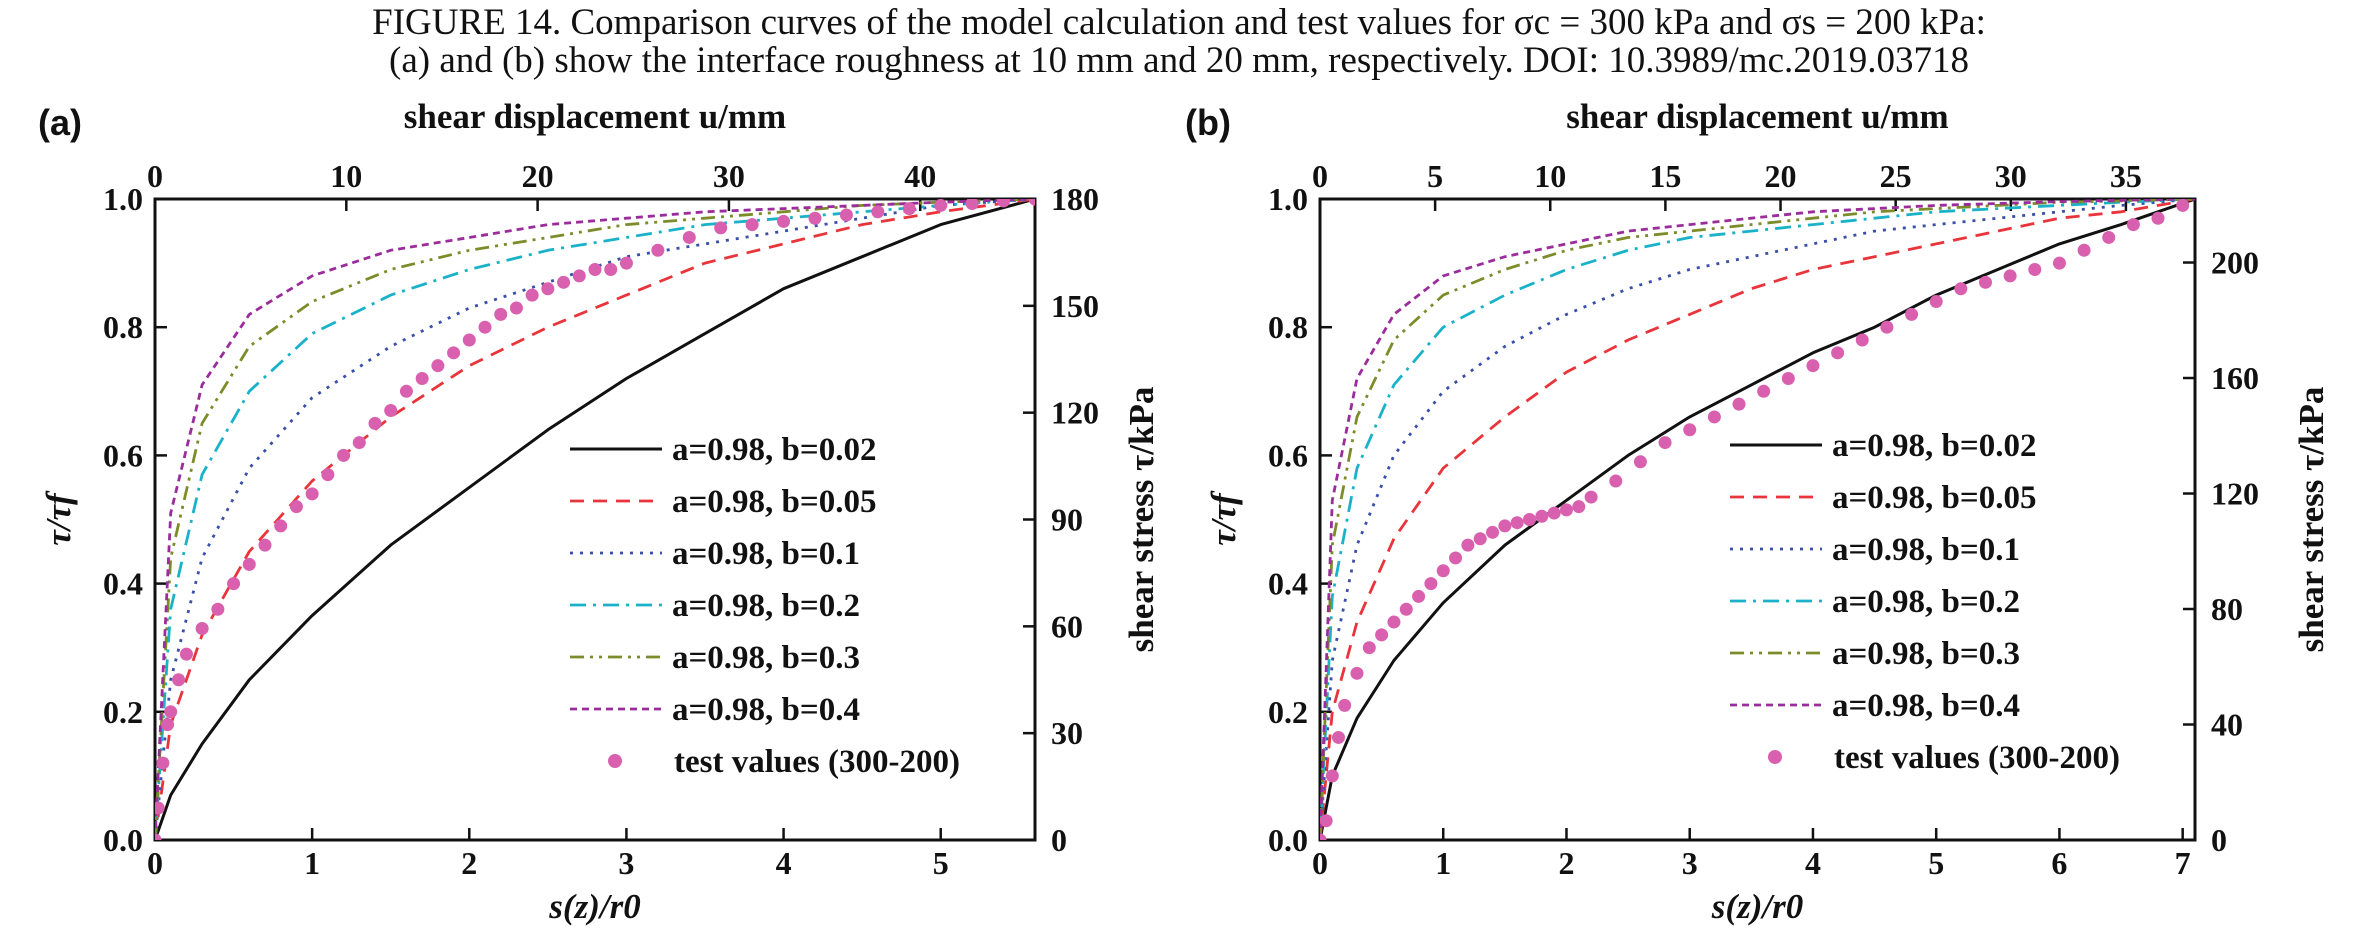  What do you see at coordinates (2059, 863) in the screenshot?
I see `x-tick-label: 6` at bounding box center [2059, 863].